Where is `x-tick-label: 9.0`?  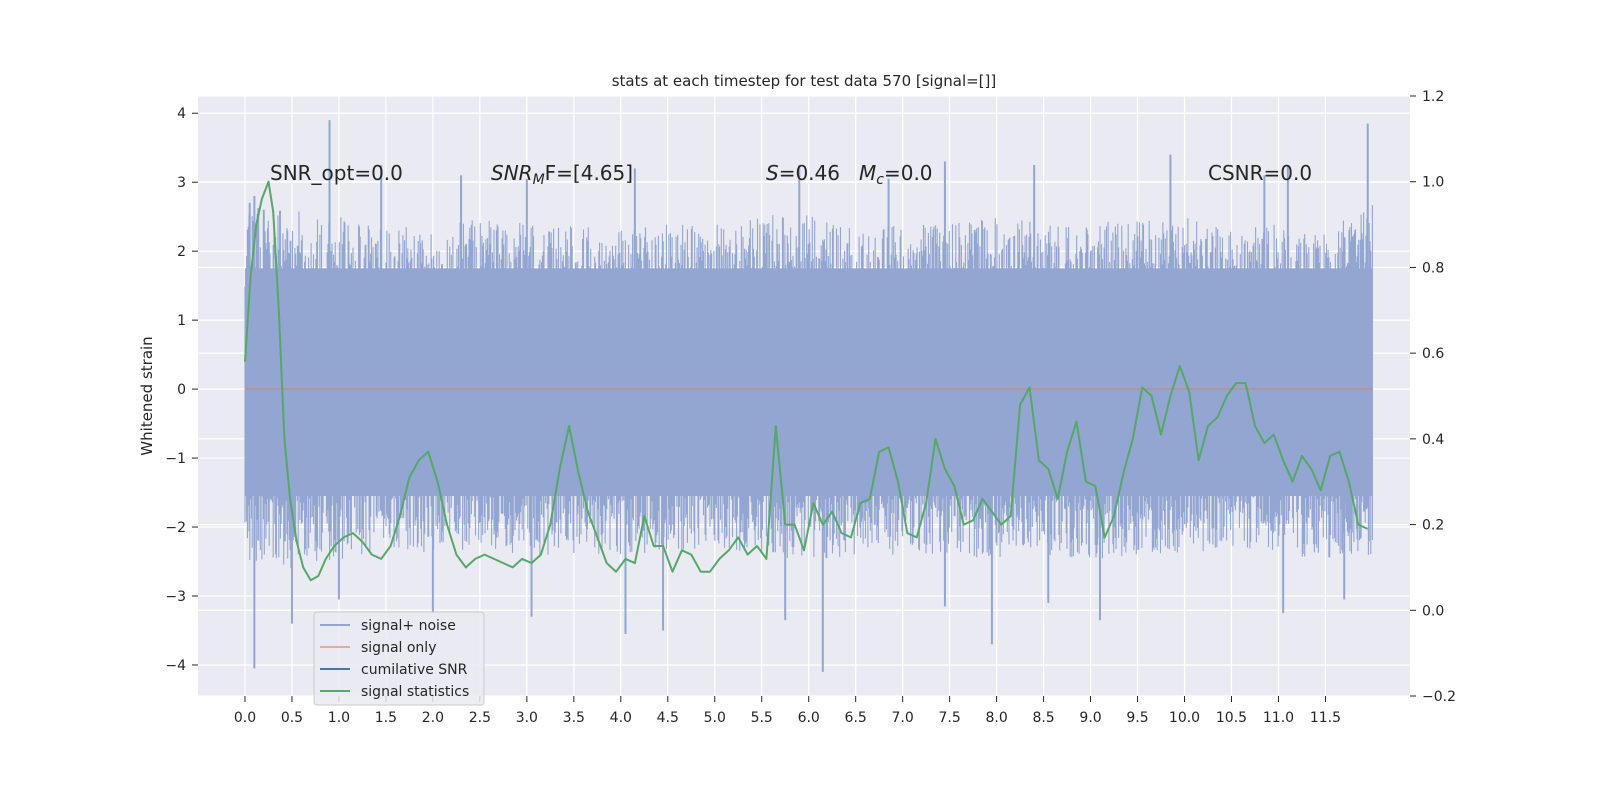
x-tick-label: 9.0 is located at coordinates (1090, 718).